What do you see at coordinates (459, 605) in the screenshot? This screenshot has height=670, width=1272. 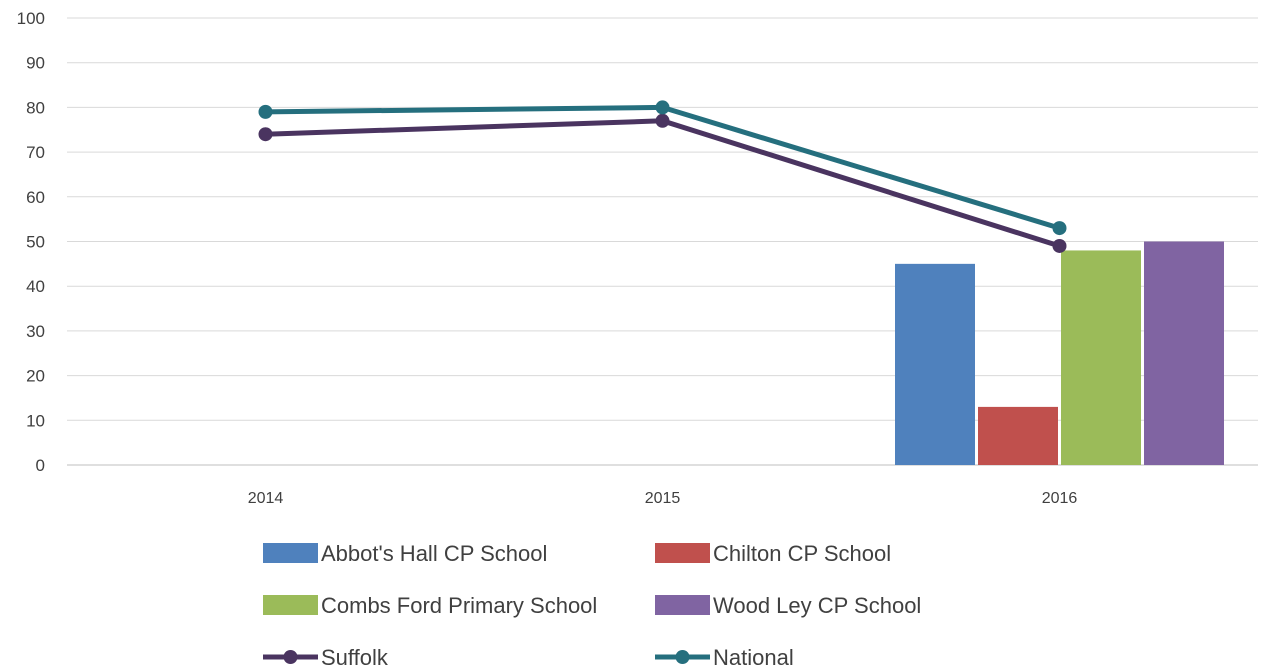 I see `legend-label: Combs Ford Primary School` at bounding box center [459, 605].